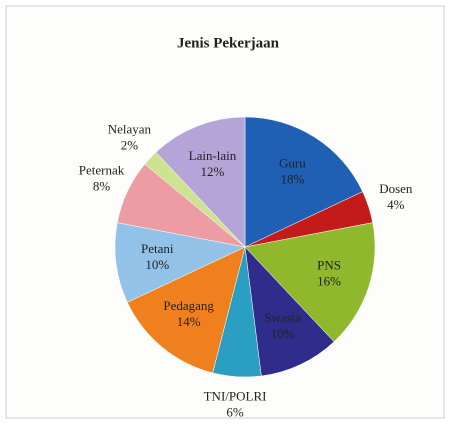 This screenshot has height=424, width=454. I want to click on slice-label: Guru, so click(292, 162).